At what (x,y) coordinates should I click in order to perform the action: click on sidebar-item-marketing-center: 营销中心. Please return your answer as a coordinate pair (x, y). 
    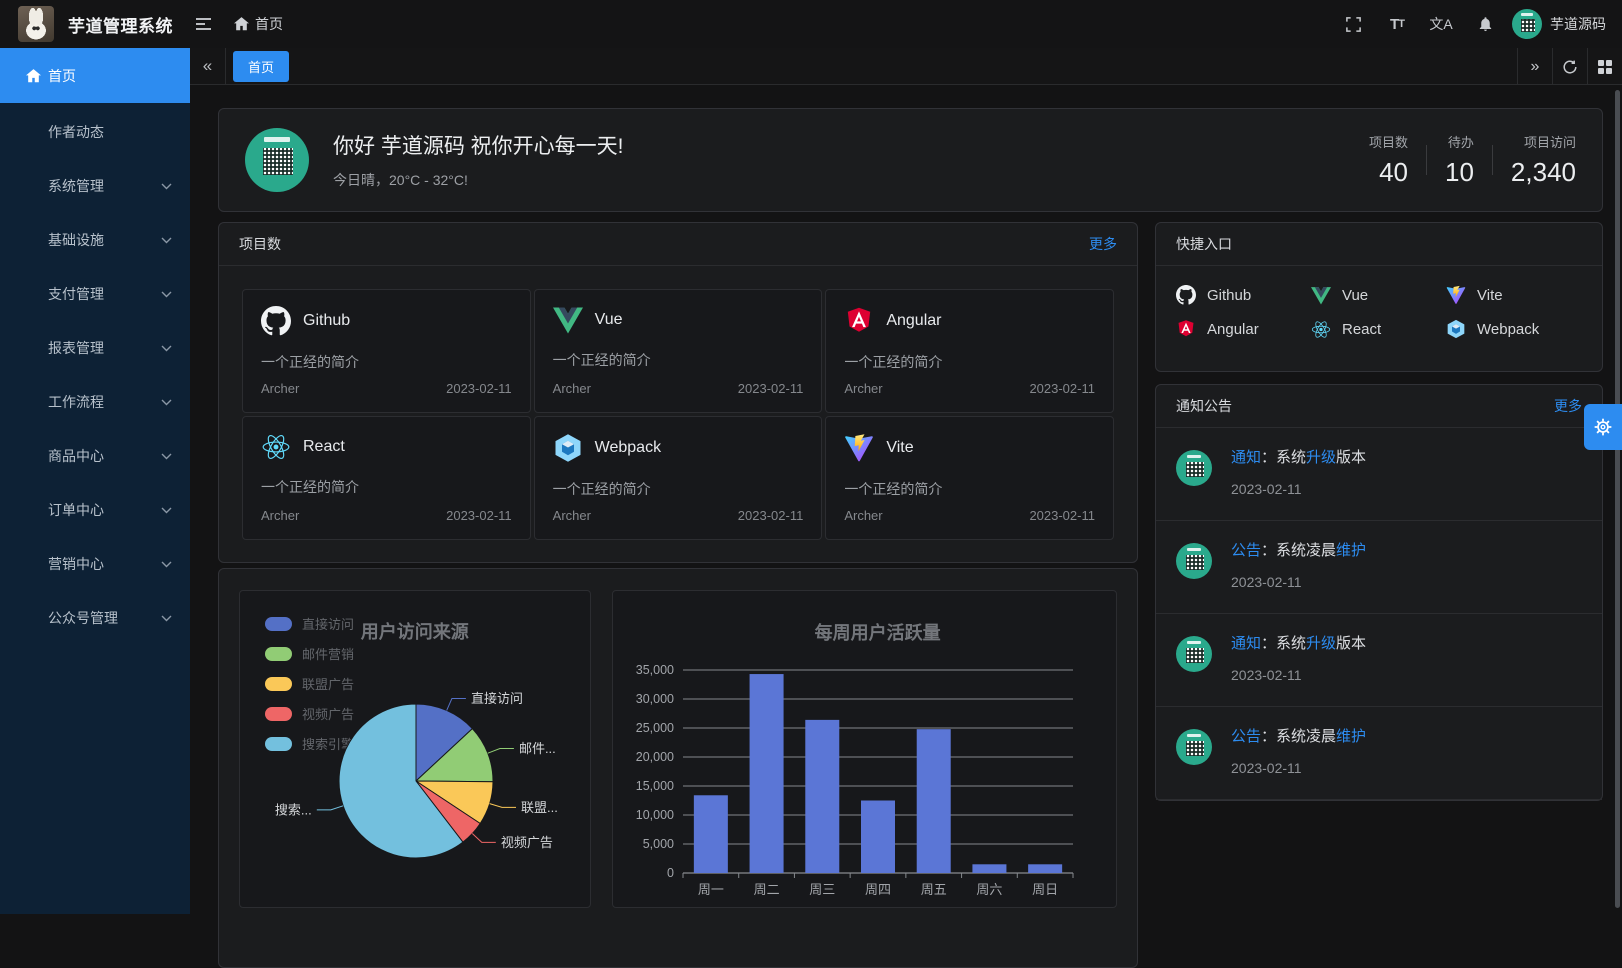
    Looking at the image, I should click on (95, 564).